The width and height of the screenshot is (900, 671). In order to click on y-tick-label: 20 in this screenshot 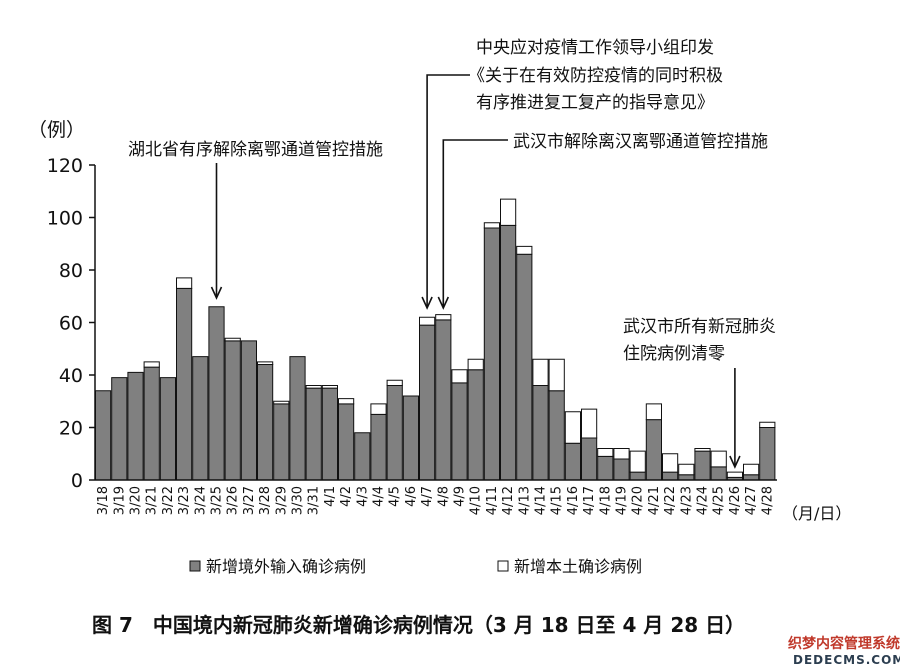, I will do `click(71, 429)`.